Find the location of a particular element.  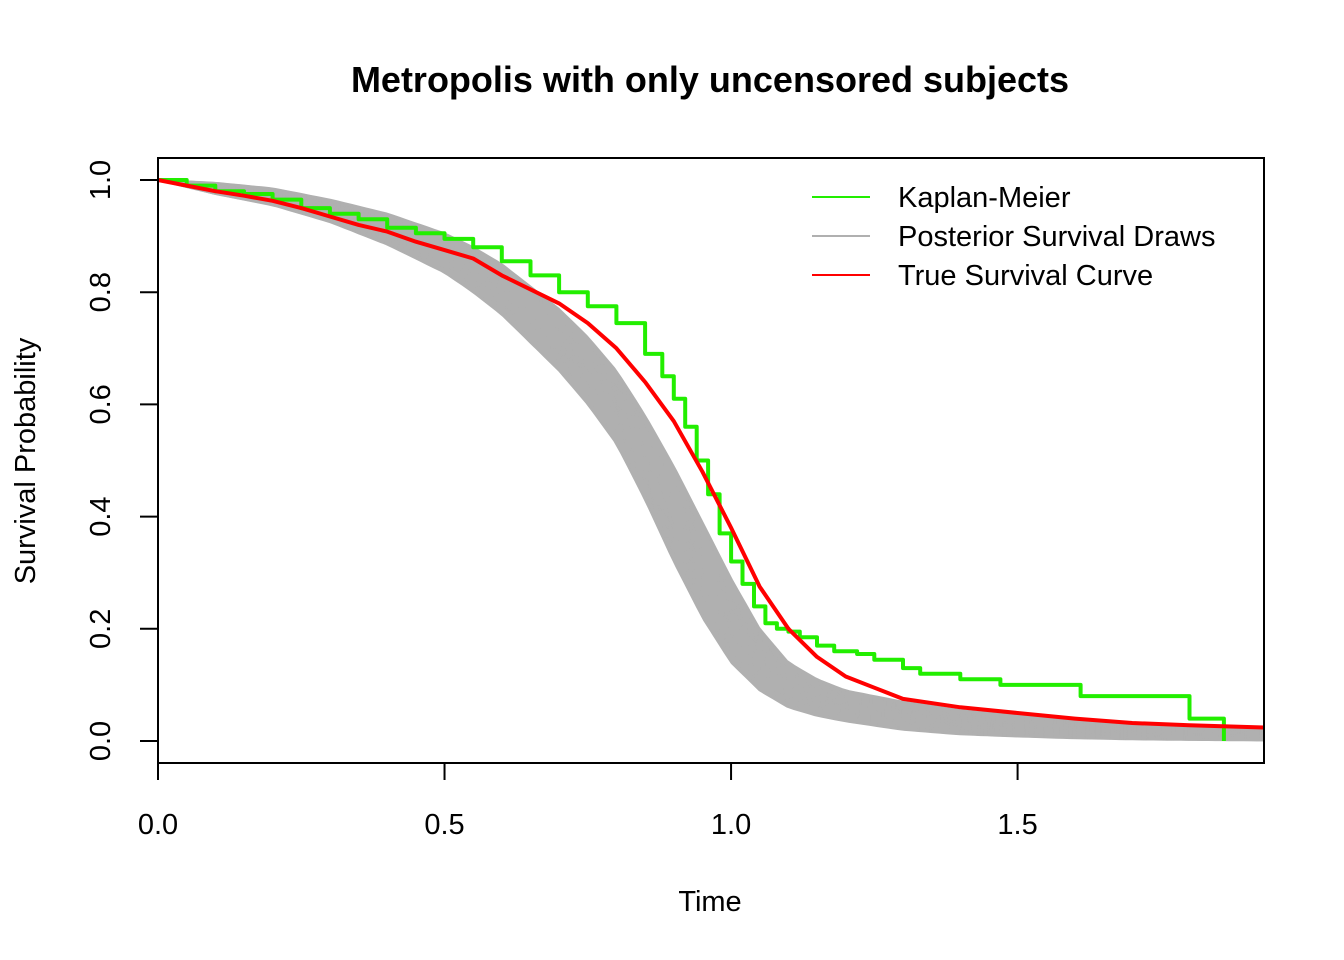

x-tick-label: 0.0 is located at coordinates (158, 825).